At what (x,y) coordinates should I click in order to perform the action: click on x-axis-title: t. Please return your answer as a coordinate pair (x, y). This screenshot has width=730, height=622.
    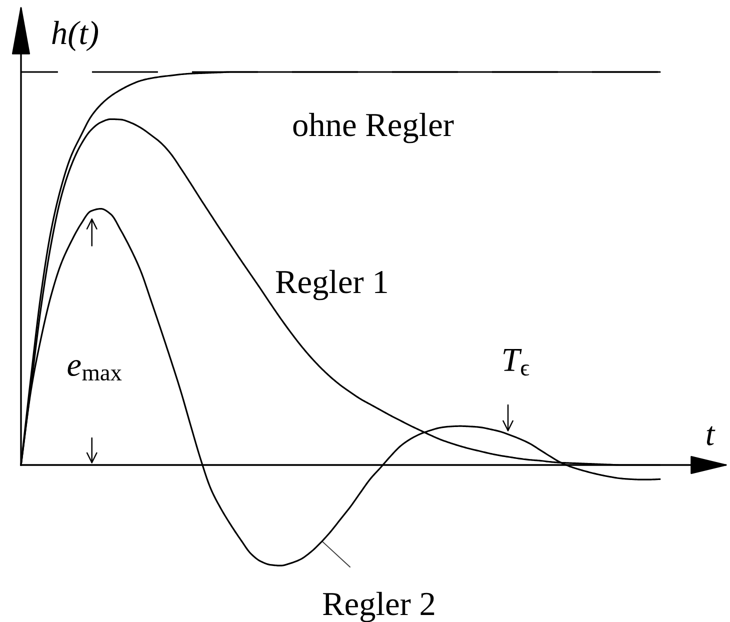
    Looking at the image, I should click on (711, 436).